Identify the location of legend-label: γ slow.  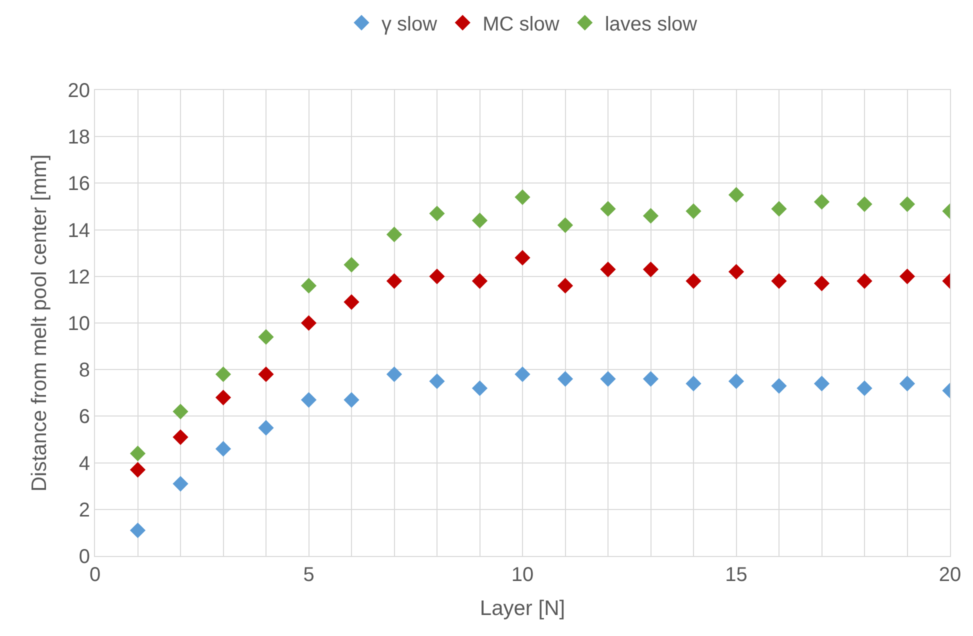
(410, 24).